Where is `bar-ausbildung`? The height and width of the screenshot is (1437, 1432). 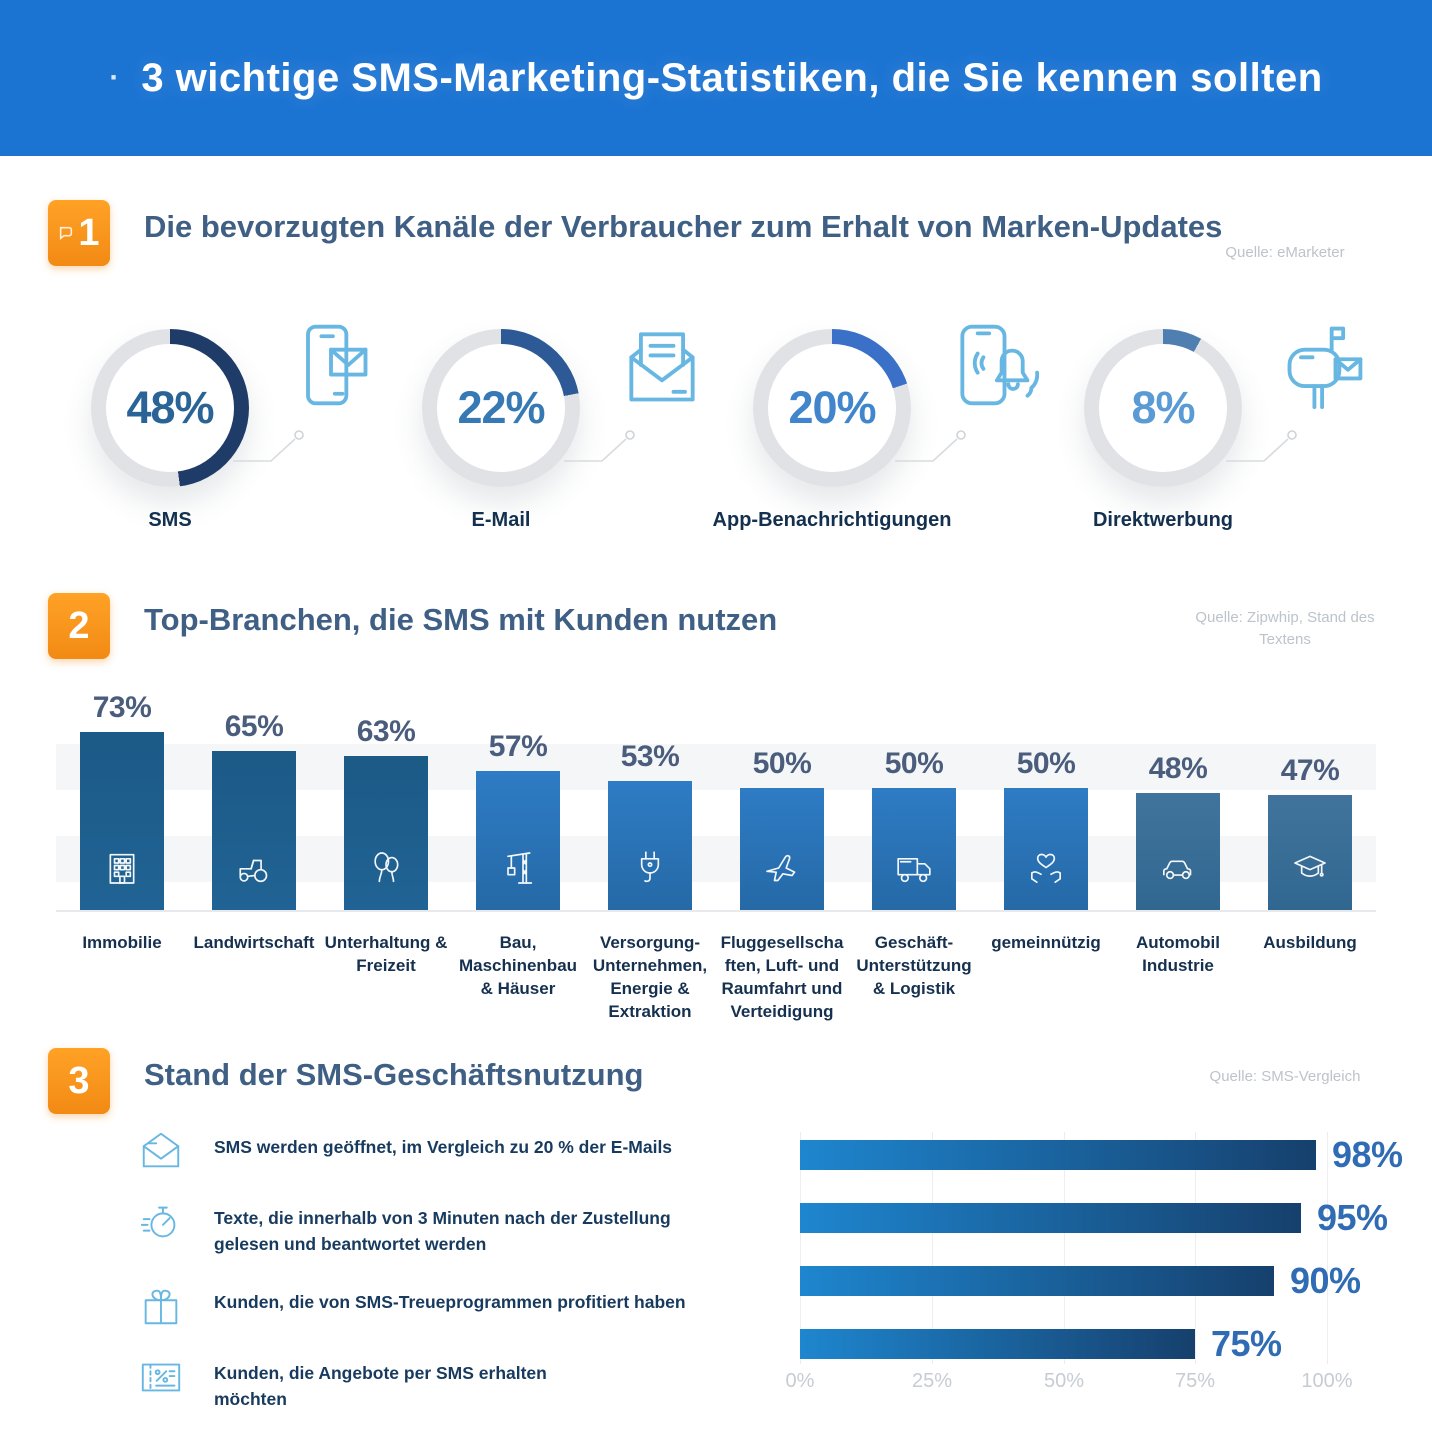
bar-ausbildung is located at coordinates (1310, 852).